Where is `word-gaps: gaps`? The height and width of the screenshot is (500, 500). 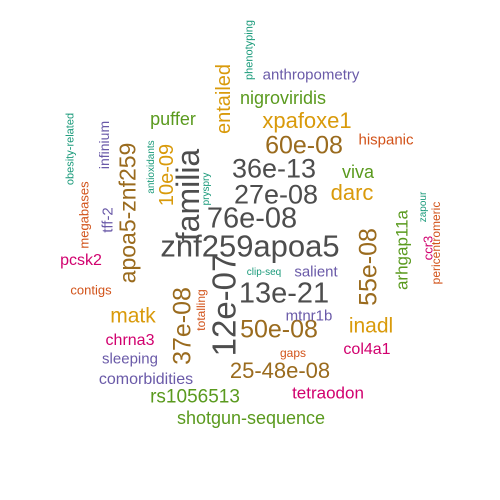 word-gaps: gaps is located at coordinates (293, 353).